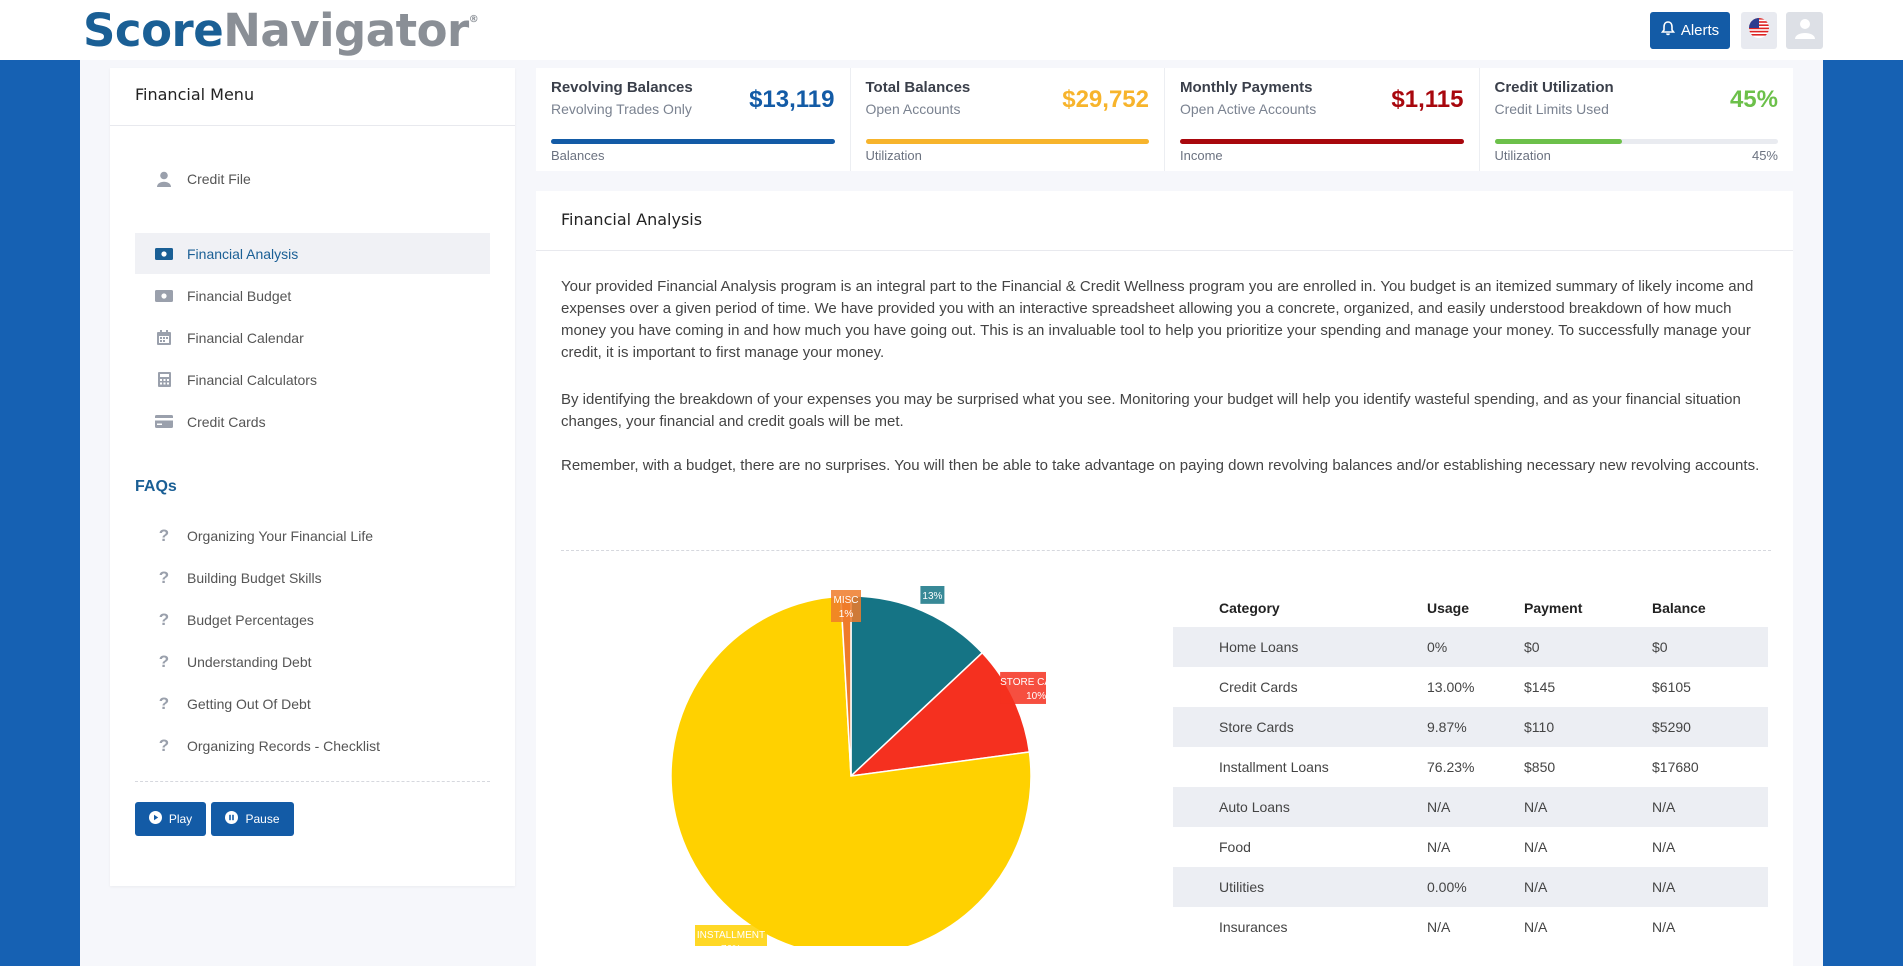  I want to click on alerts-button: Alerts, so click(1690, 30).